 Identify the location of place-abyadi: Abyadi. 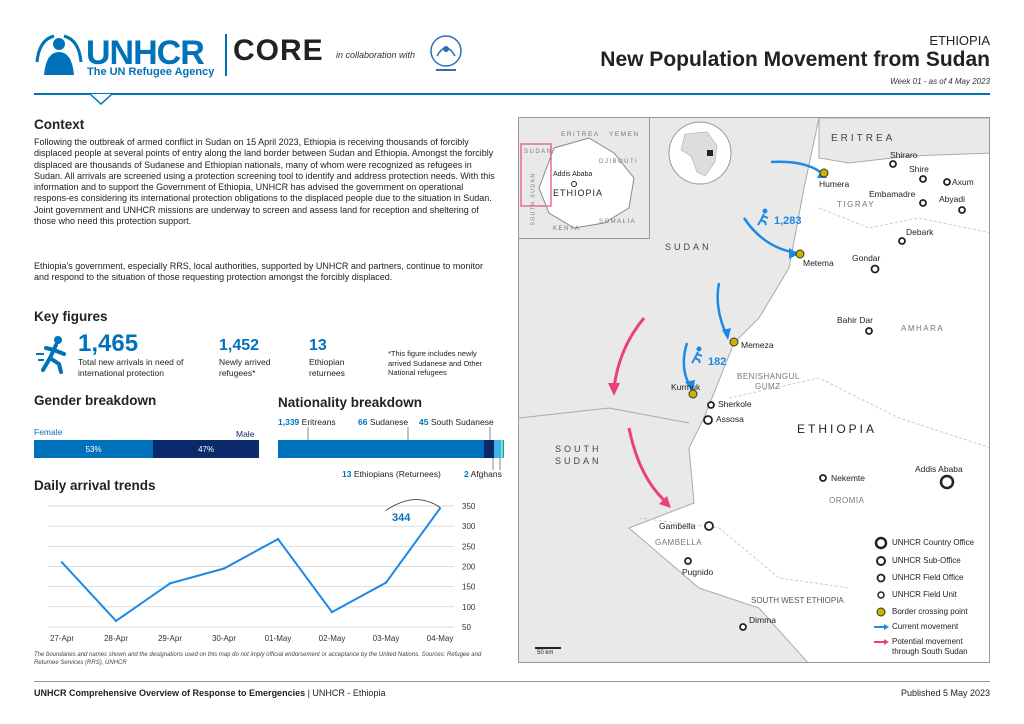
(952, 199).